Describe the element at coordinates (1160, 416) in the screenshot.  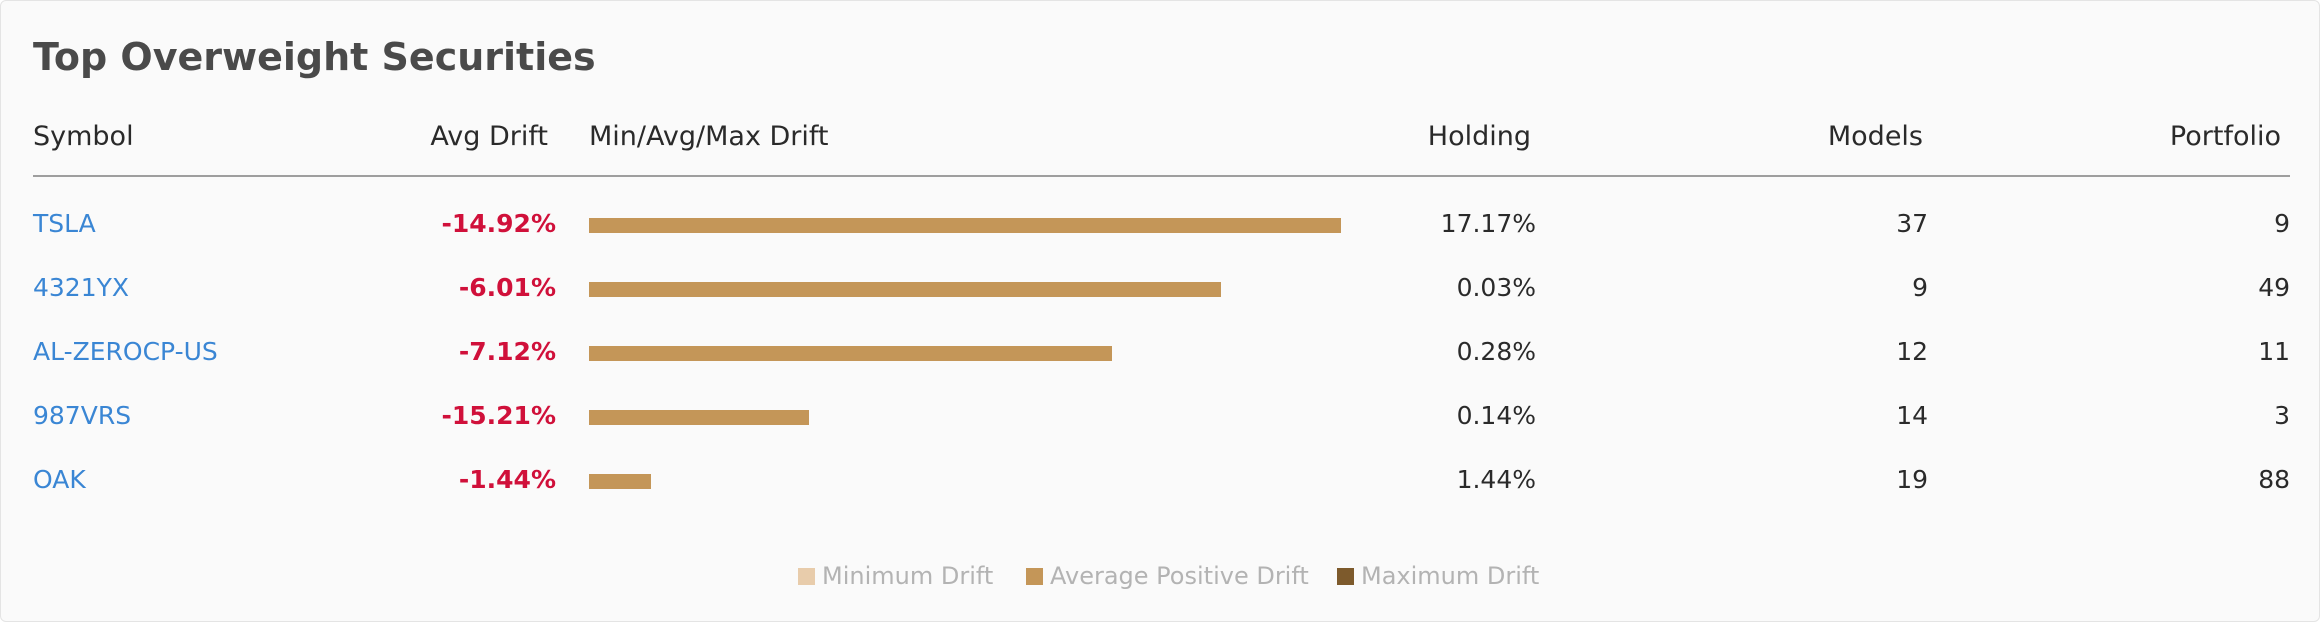
I see `table-row: 987VRS -15.21% 0.14% 14 3` at that location.